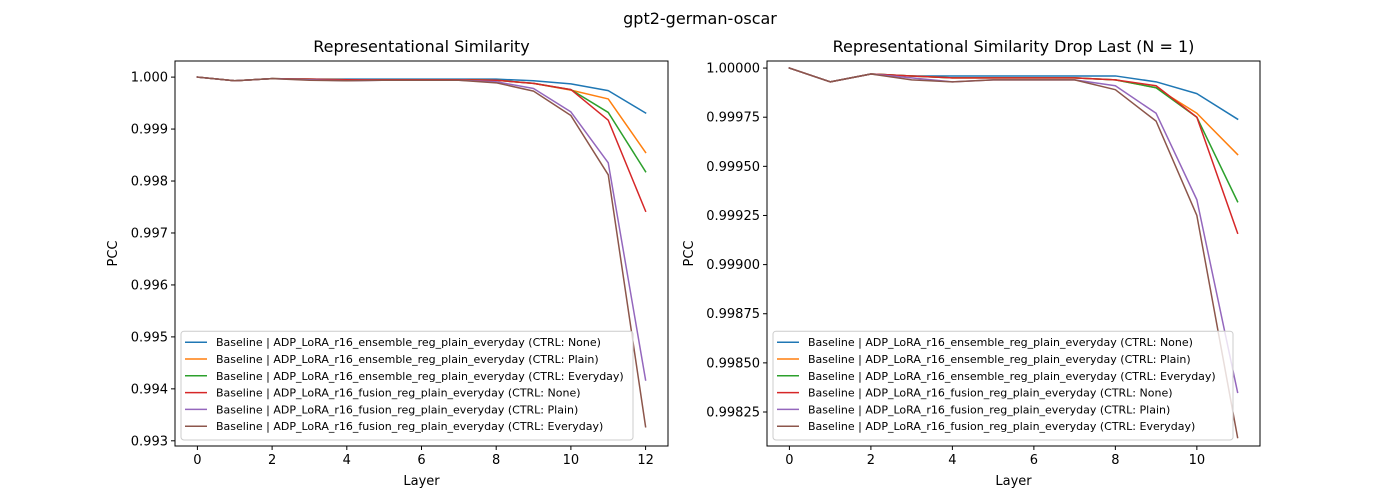 The width and height of the screenshot is (1400, 500). I want to click on y-tick-label: 0.99950, so click(733, 167).